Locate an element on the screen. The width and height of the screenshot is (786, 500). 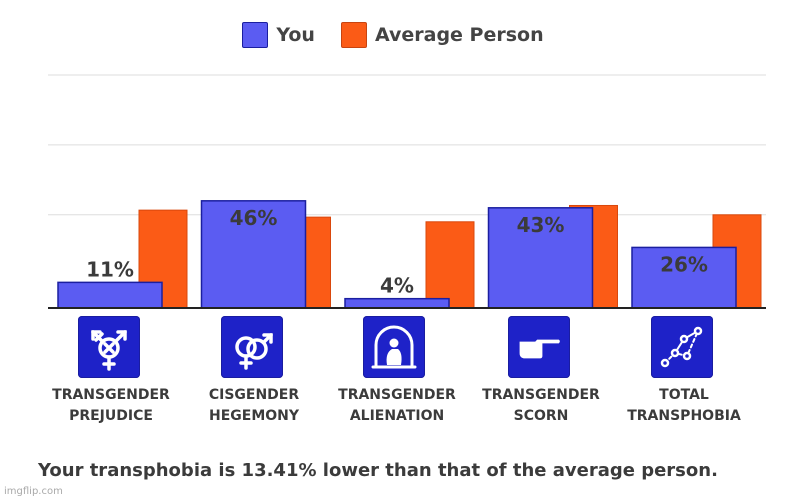
category-label-scorn: TRANSGENDER SCORN is located at coordinates (541, 405).